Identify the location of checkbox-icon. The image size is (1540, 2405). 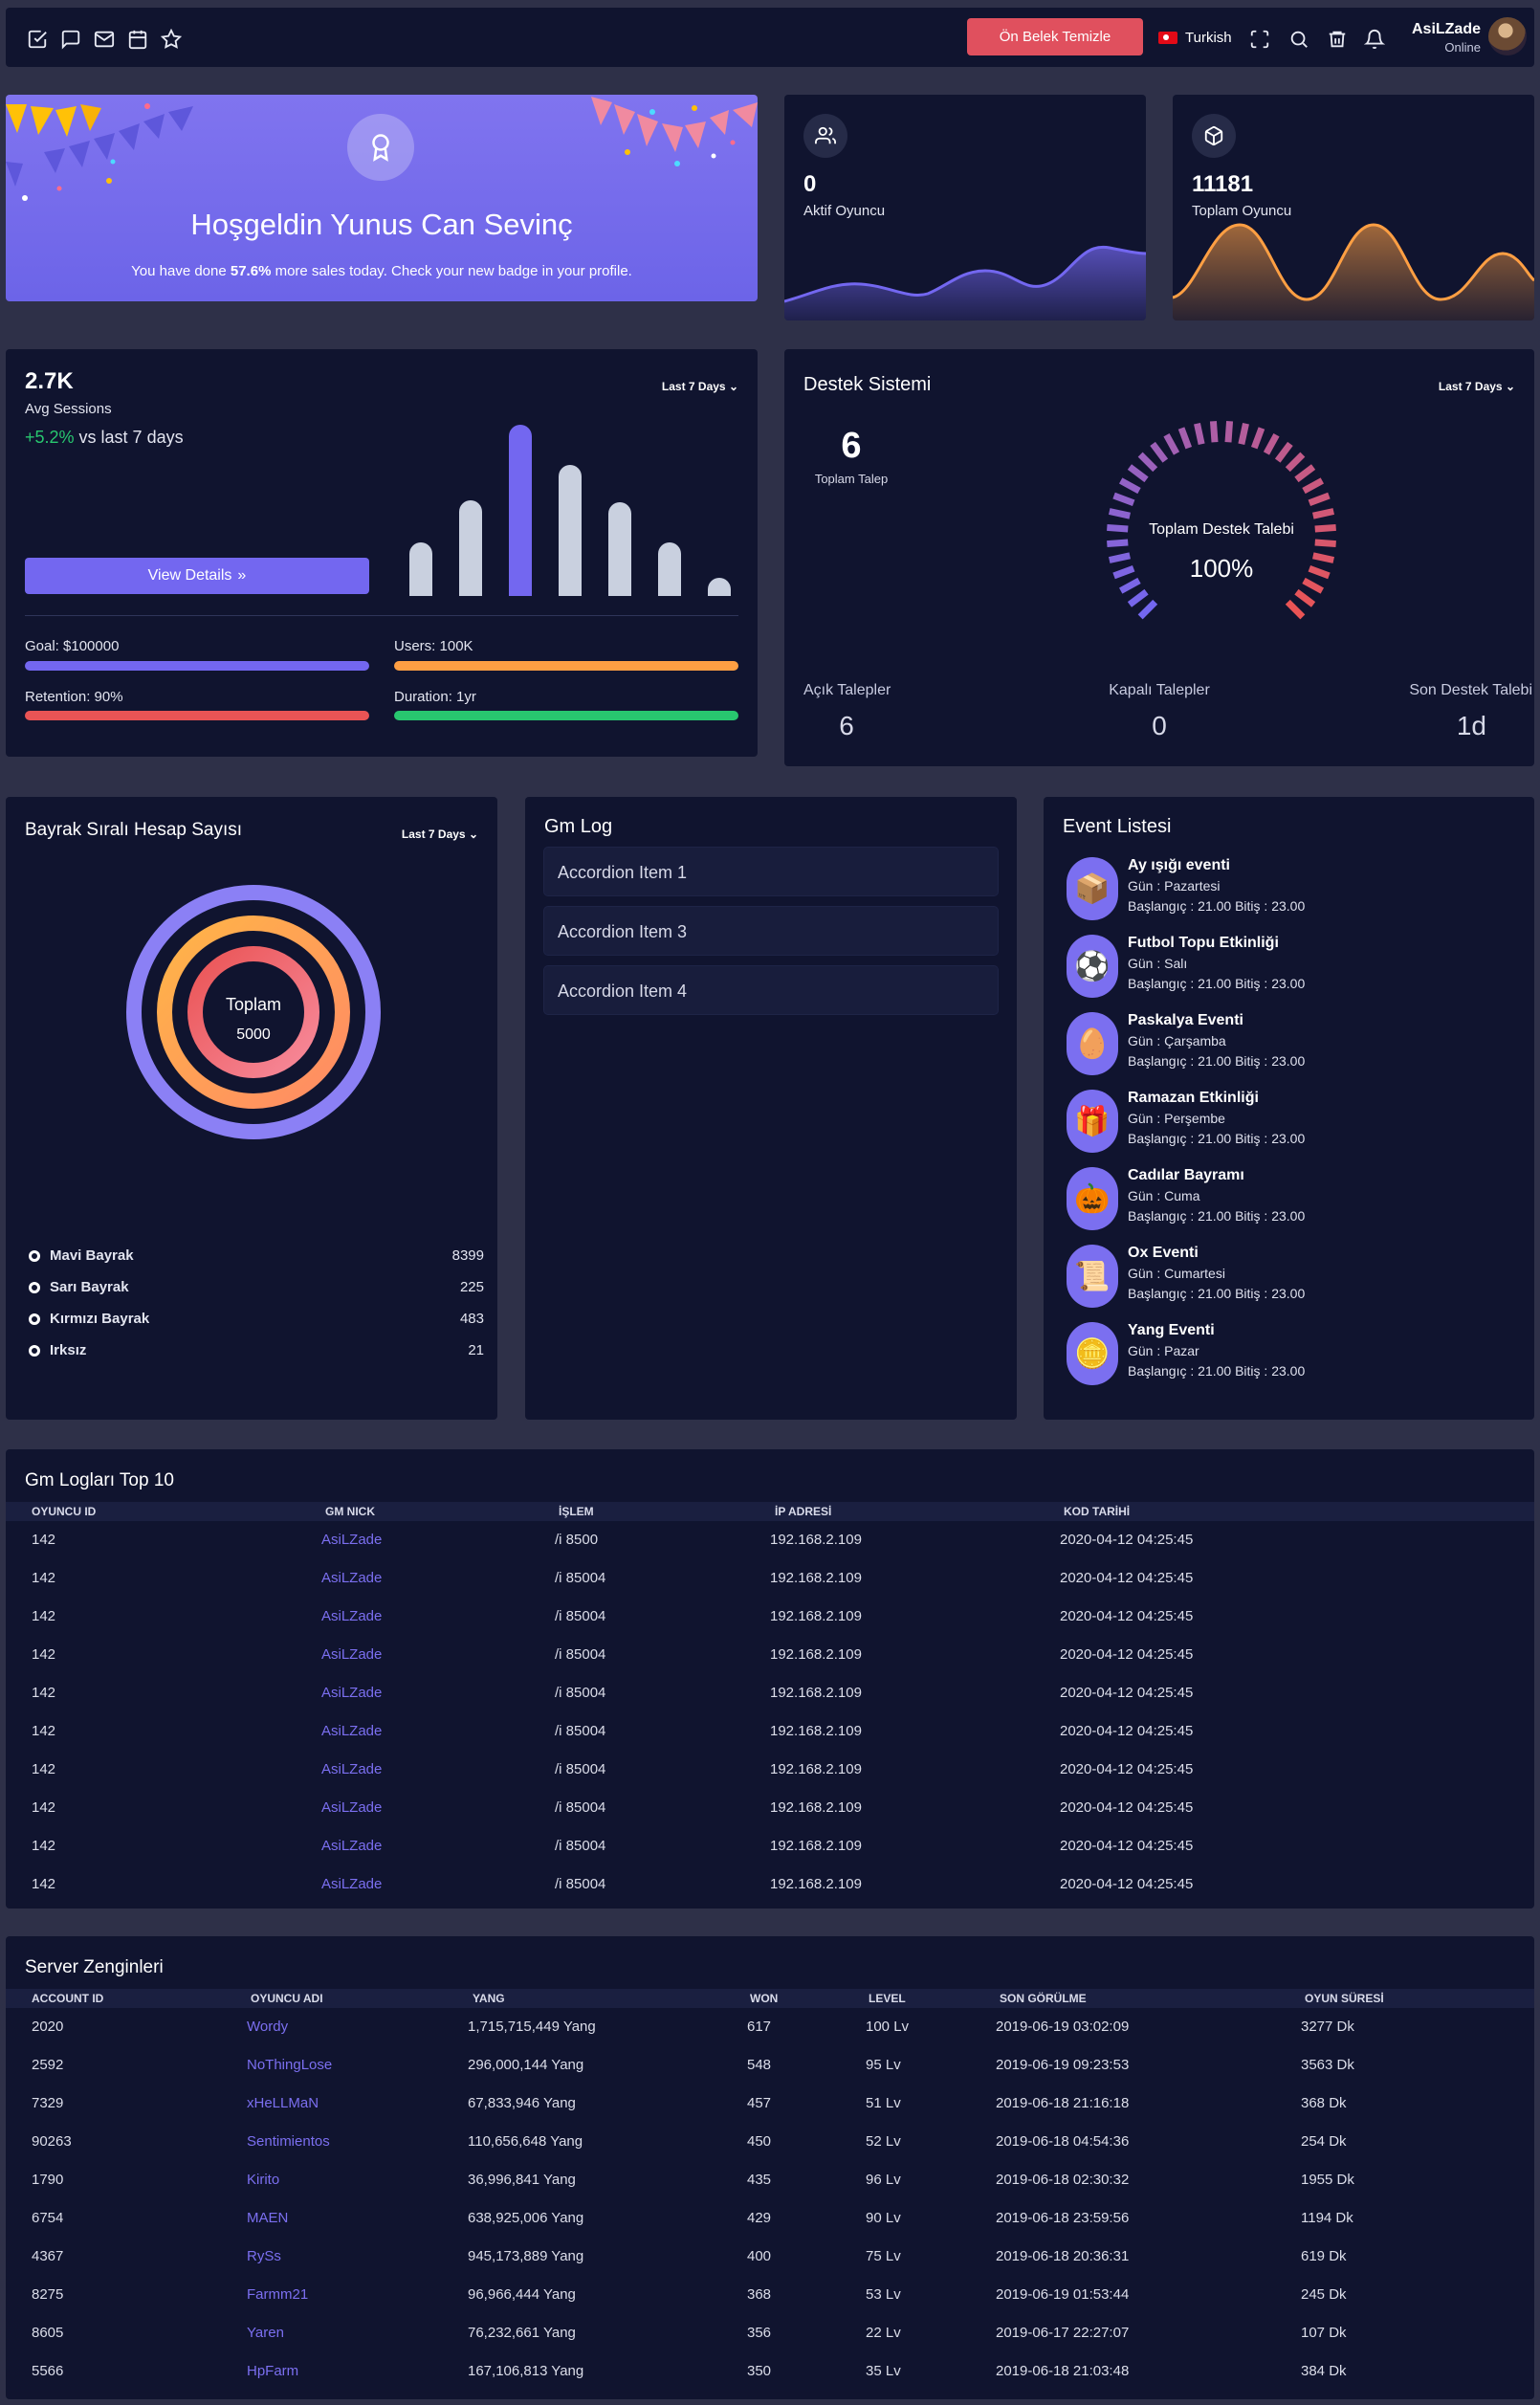
(37, 39).